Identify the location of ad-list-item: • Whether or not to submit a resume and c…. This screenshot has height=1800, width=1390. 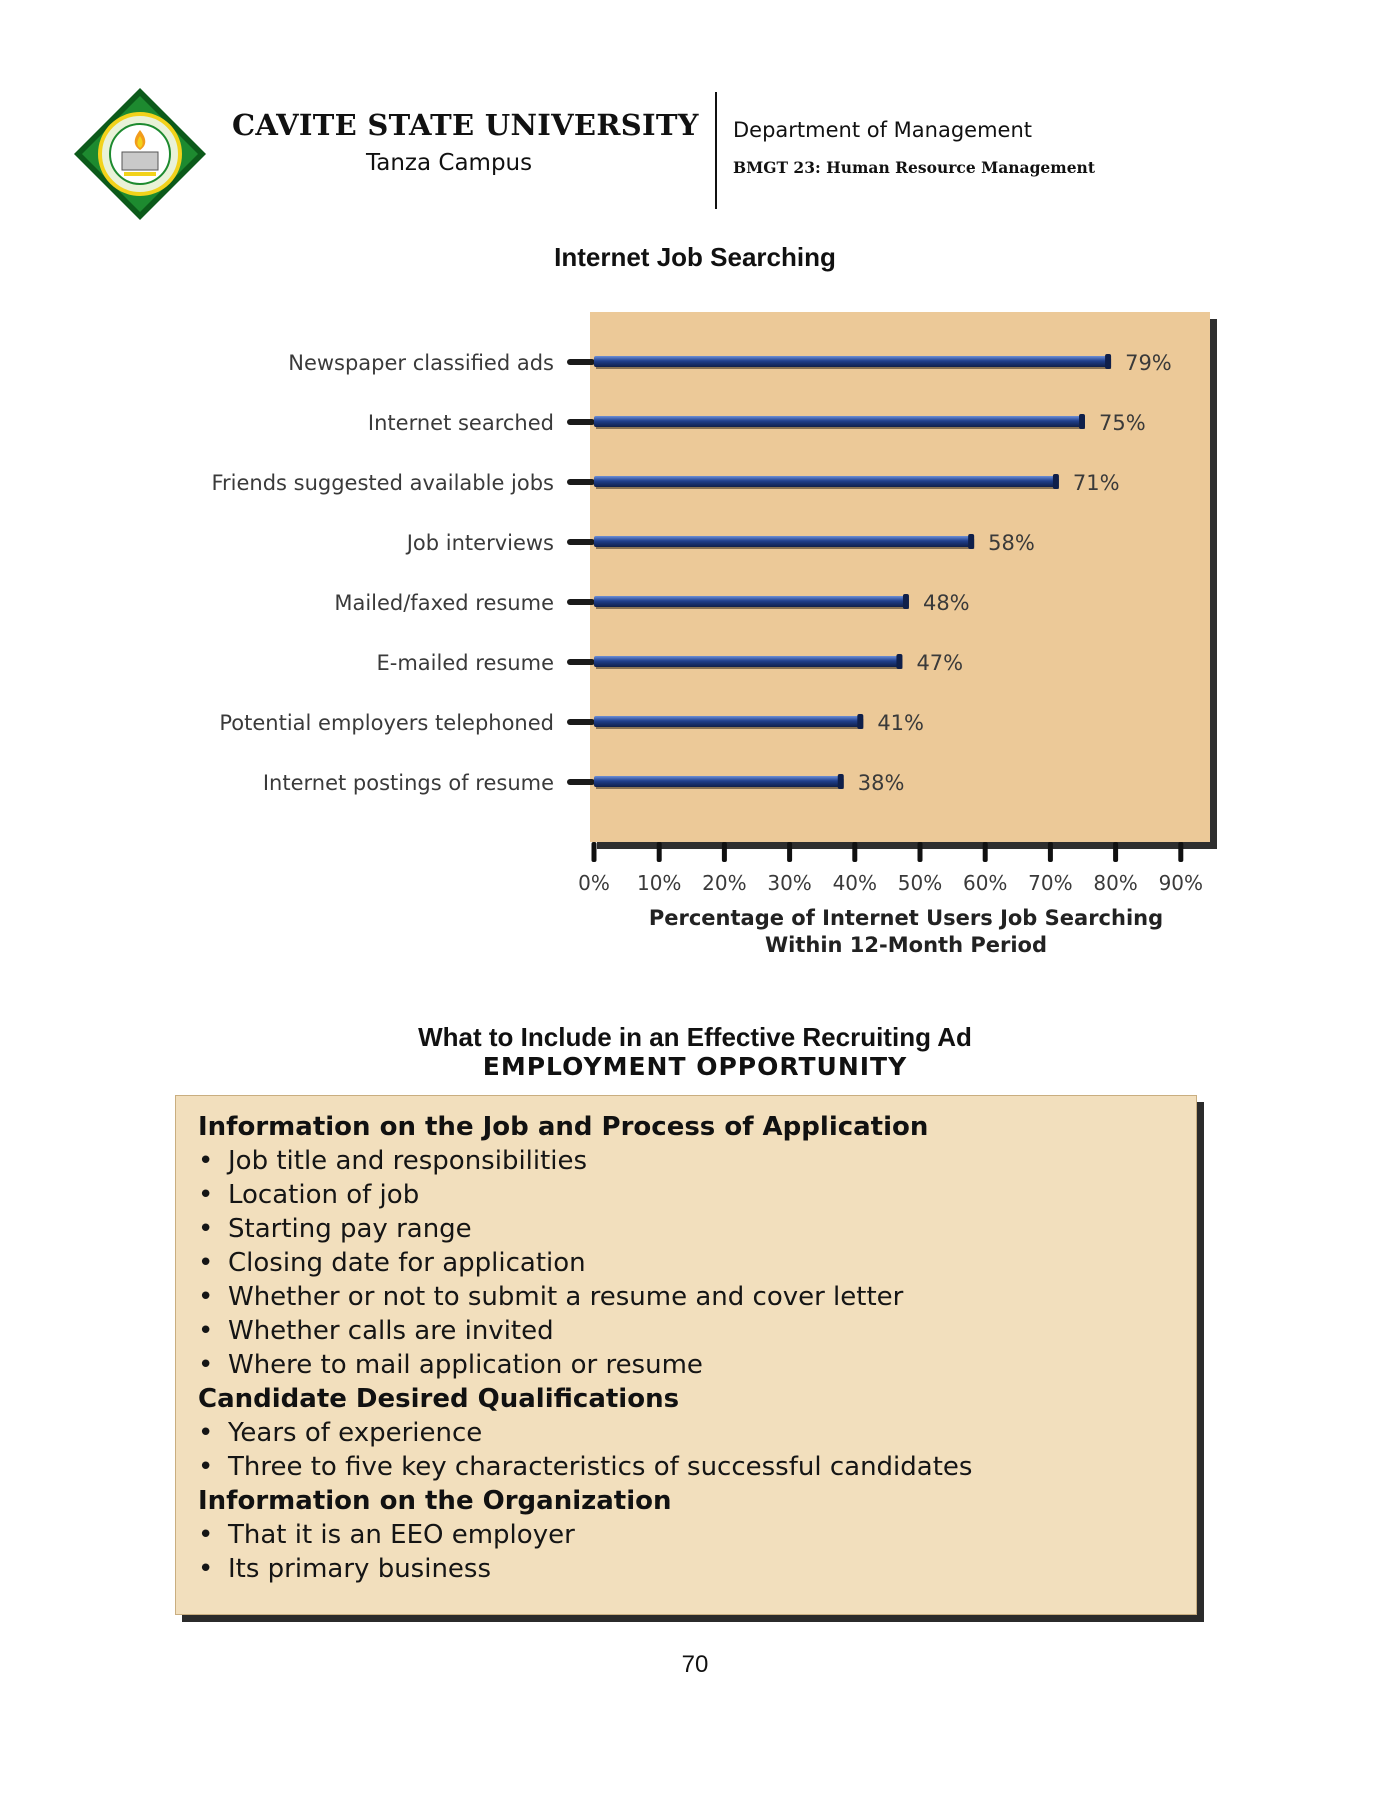
(691, 1297).